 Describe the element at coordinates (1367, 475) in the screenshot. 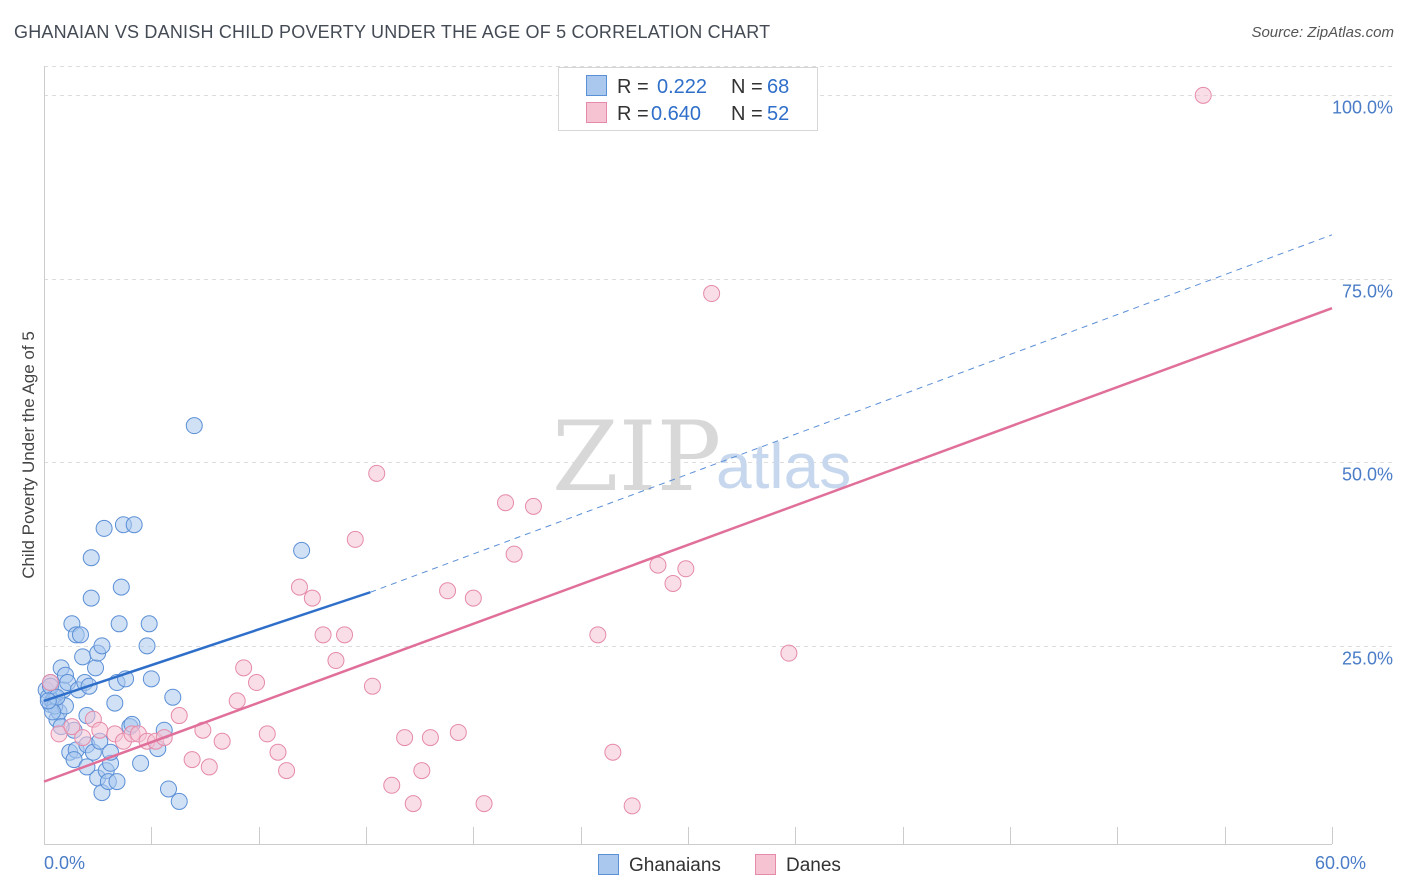

I see `y-tick-label: 50.0%` at that location.